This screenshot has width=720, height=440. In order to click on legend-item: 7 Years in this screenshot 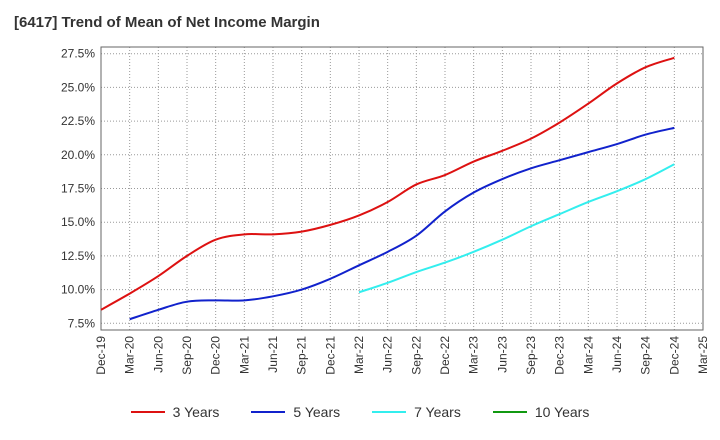, I will do `click(416, 412)`.